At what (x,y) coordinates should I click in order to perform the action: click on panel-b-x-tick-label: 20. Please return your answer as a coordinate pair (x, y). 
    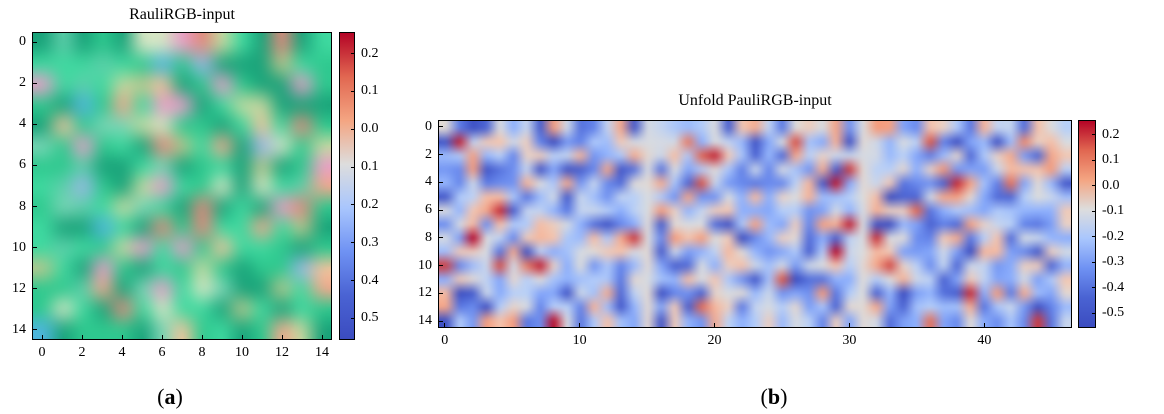
    Looking at the image, I should click on (714, 340).